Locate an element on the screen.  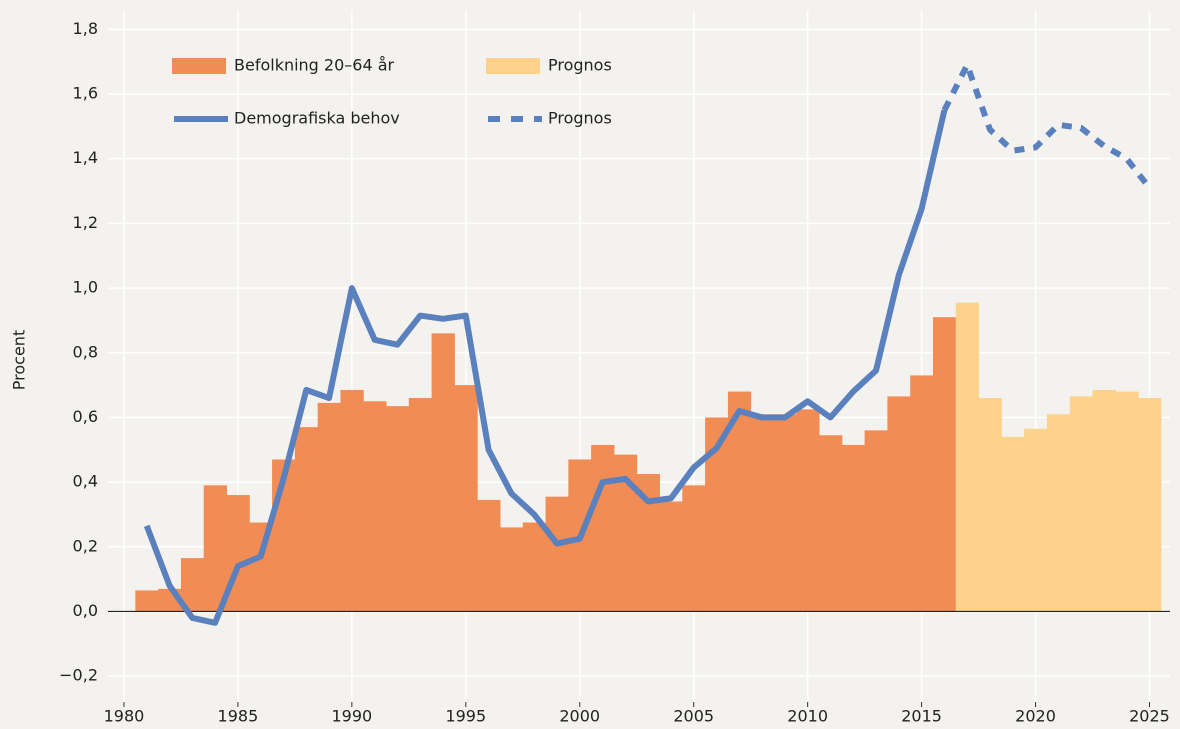
x-tick-label: 1995 is located at coordinates (465, 716).